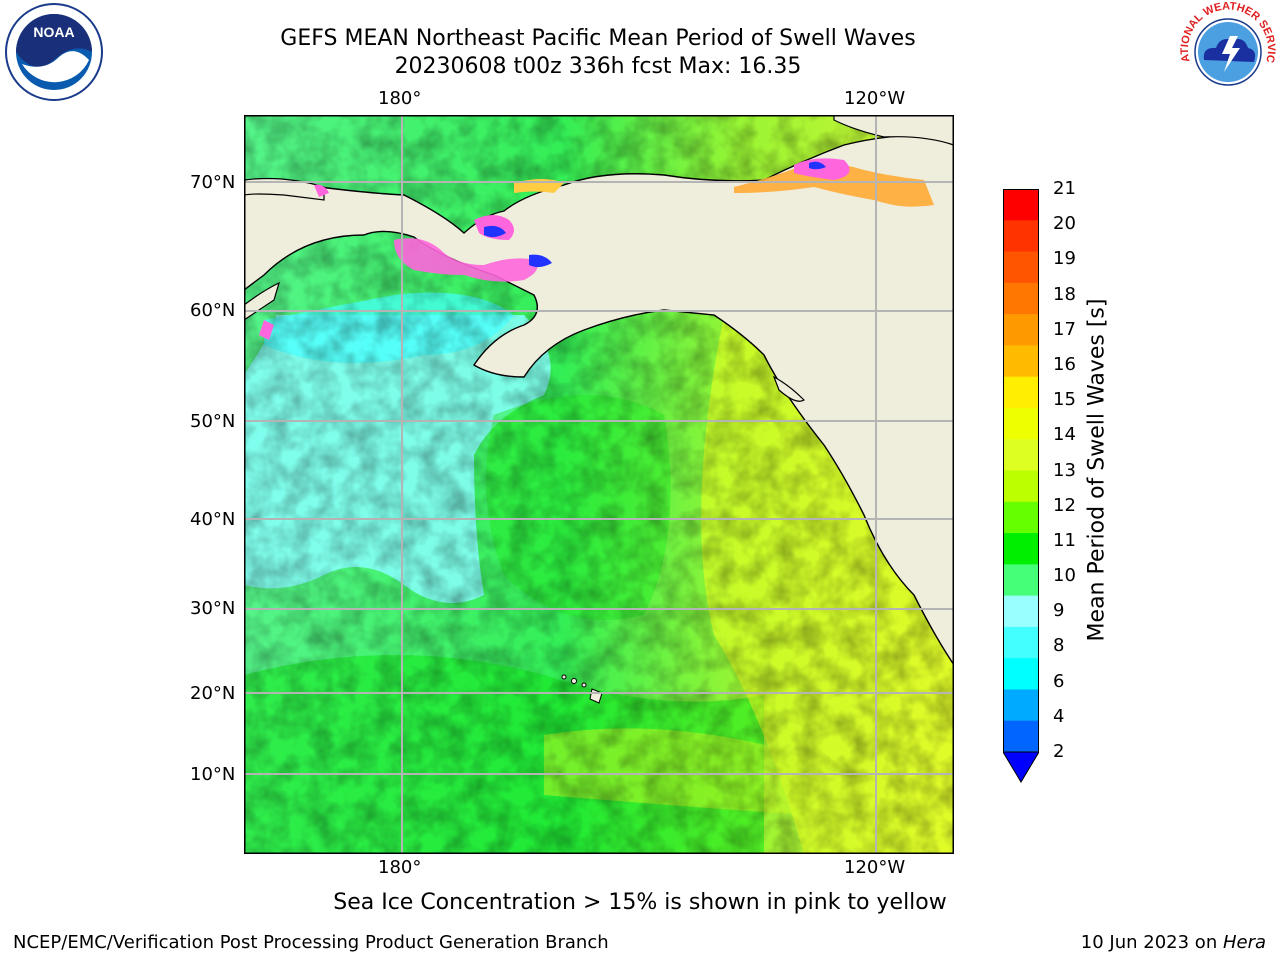 This screenshot has width=1280, height=960. Describe the element at coordinates (400, 98) in the screenshot. I see `lon-label-top-180: 180°` at that location.